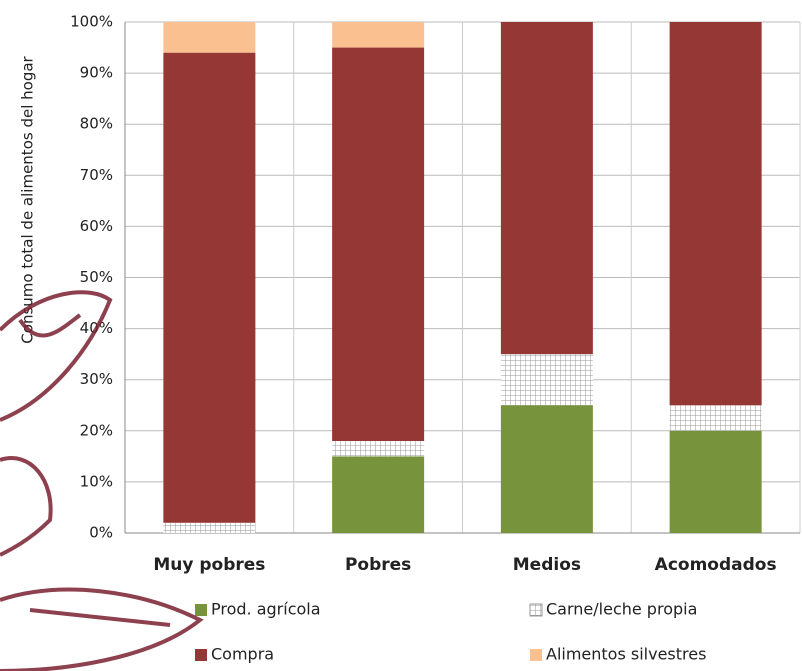 The height and width of the screenshot is (671, 802). Describe the element at coordinates (621, 609) in the screenshot. I see `legend-label: Carne/leche propia` at that location.